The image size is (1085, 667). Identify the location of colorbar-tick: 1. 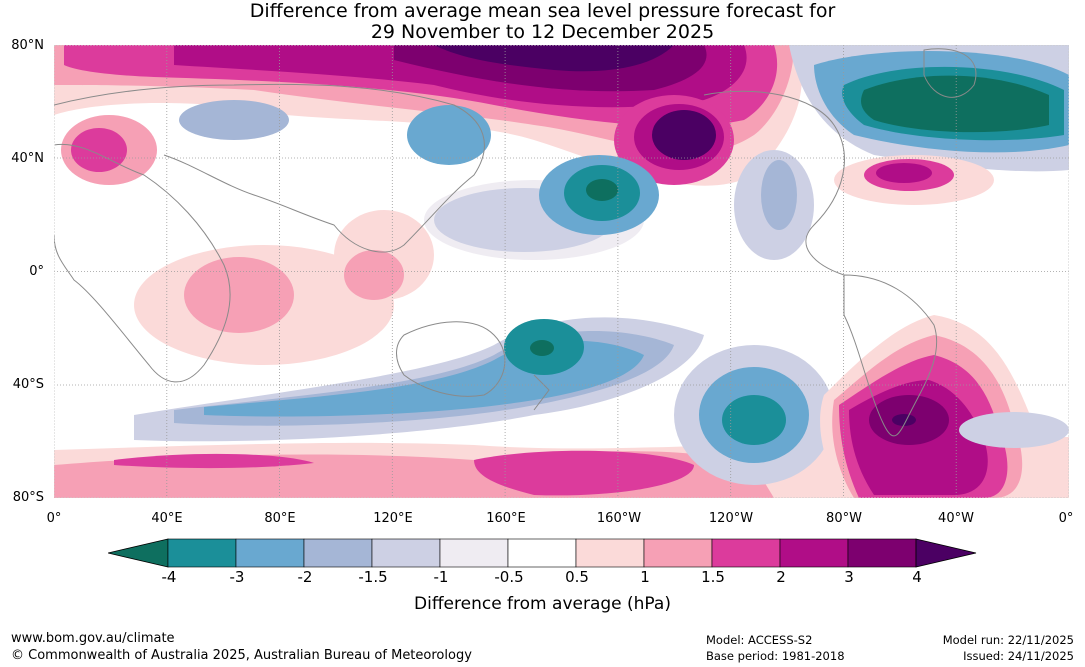
(645, 577).